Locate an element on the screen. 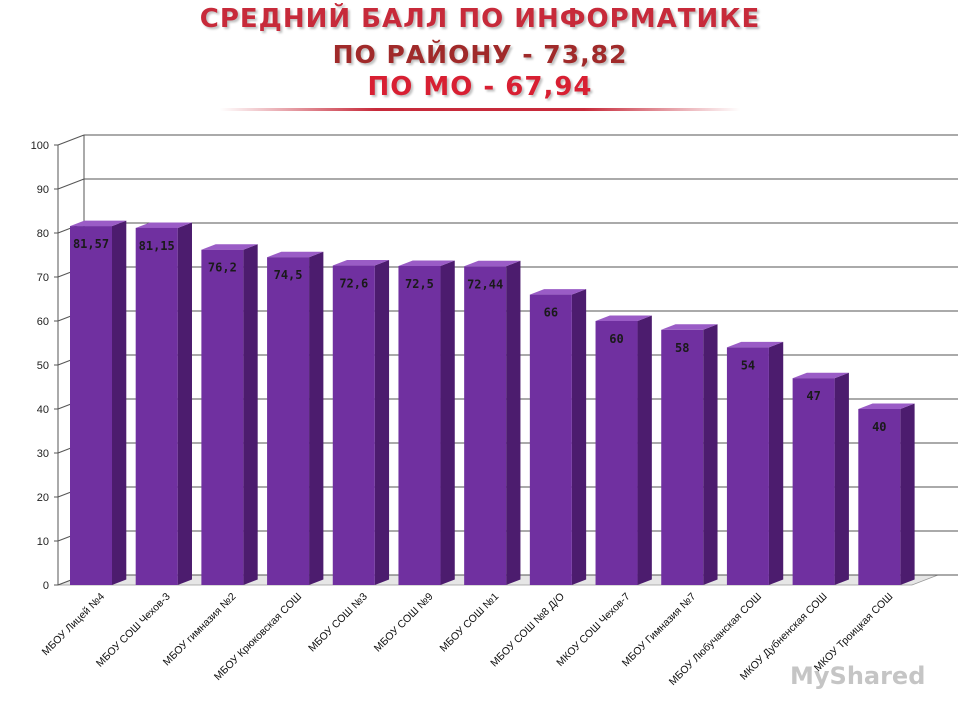  x-tick-label: МБОУ СОШ №3 is located at coordinates (338, 623).